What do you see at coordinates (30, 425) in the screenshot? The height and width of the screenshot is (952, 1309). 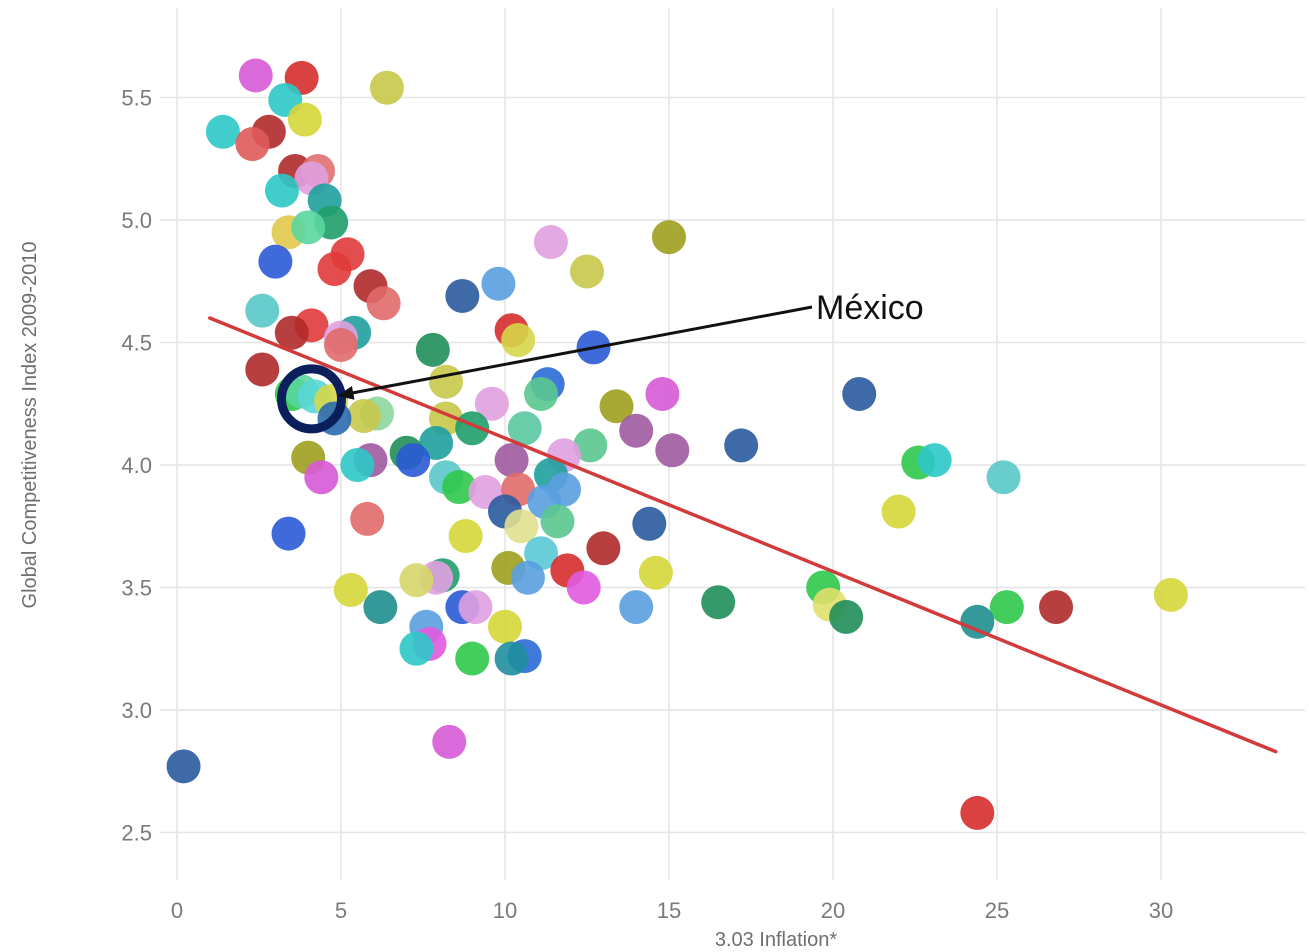 I see `y-axis-label: Global Competitiveness Index 2009-2010` at bounding box center [30, 425].